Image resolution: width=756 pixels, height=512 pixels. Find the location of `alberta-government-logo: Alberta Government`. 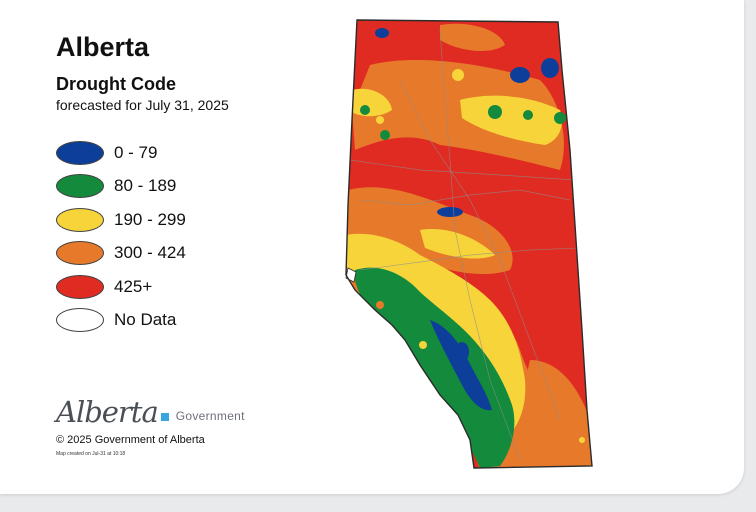

alberta-government-logo: Alberta Government is located at coordinates (150, 412).